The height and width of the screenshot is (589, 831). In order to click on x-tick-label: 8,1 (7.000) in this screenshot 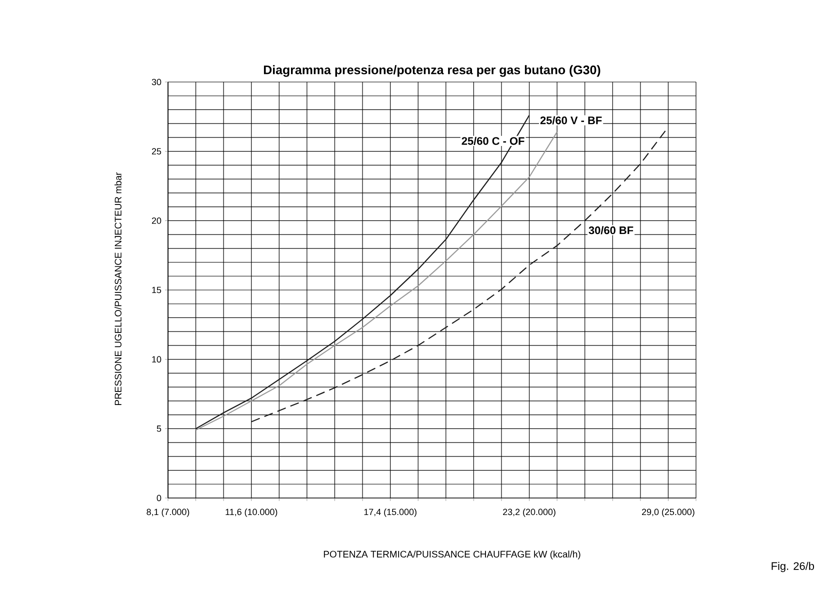, I will do `click(168, 512)`.